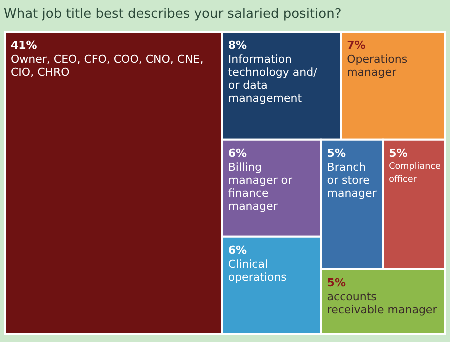 Image resolution: width=450 pixels, height=342 pixels. What do you see at coordinates (261, 186) in the screenshot?
I see `category-label: Billing manager or finance manager` at bounding box center [261, 186].